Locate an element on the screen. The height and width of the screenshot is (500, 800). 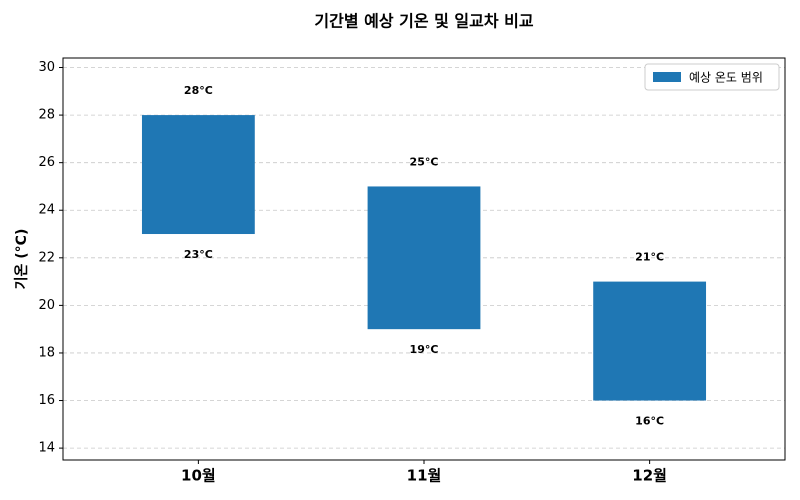
y-tick-label: 14 is located at coordinates (46, 448).